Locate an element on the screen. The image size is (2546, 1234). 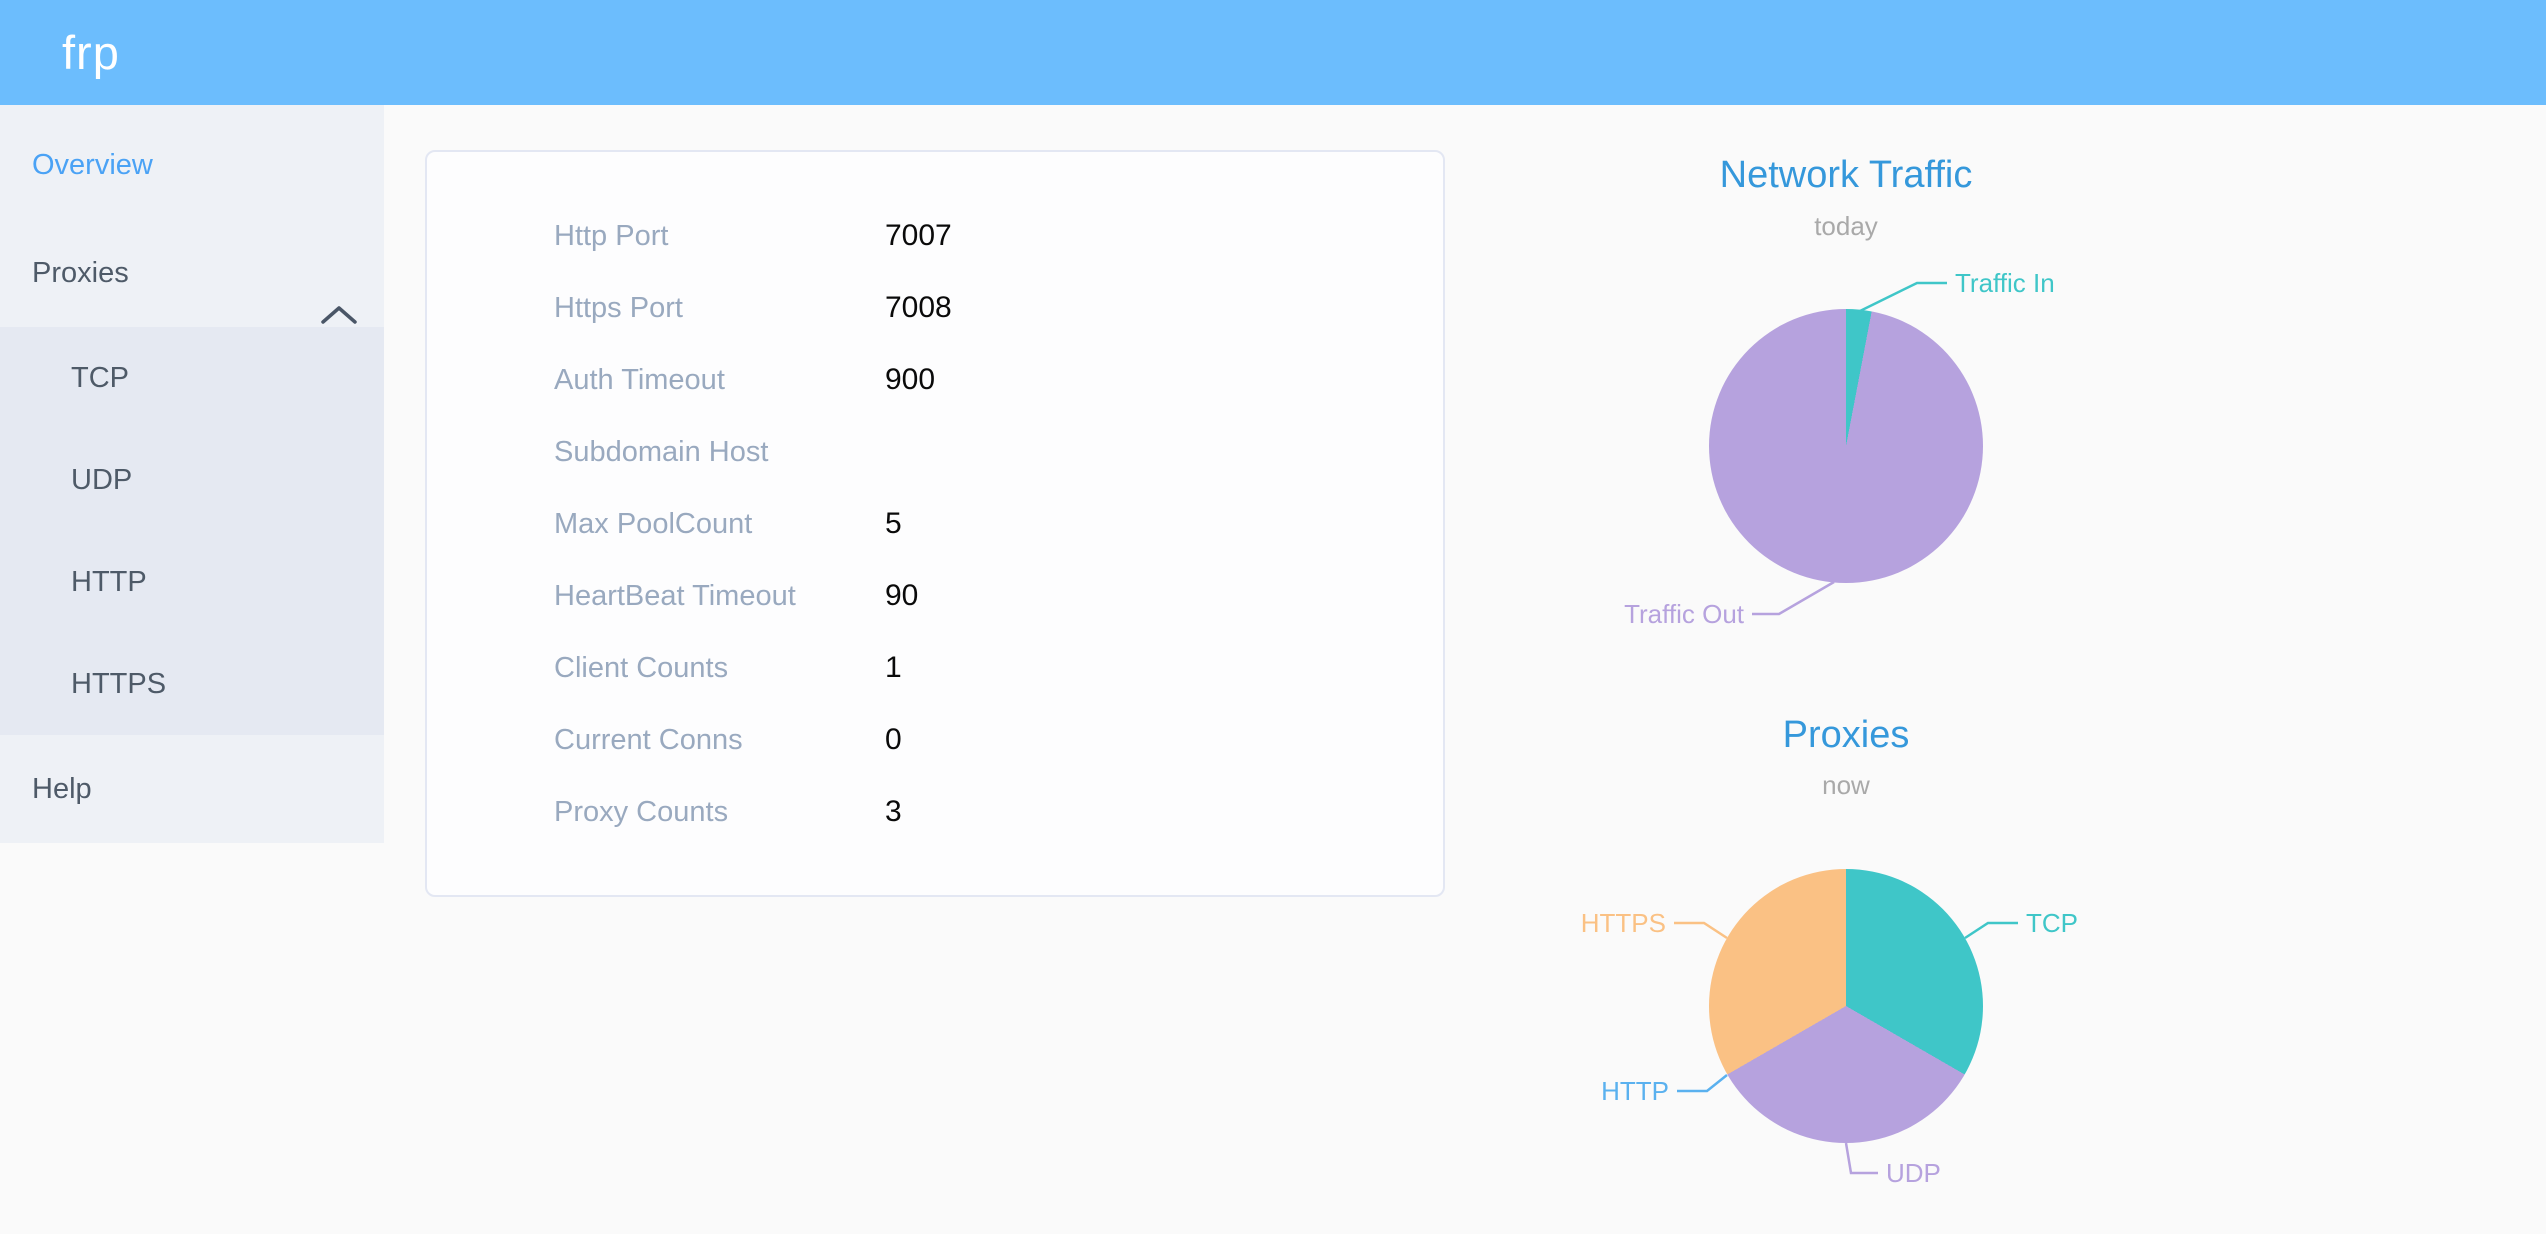
info-row: Auth Timeout 900 is located at coordinates (935, 380).